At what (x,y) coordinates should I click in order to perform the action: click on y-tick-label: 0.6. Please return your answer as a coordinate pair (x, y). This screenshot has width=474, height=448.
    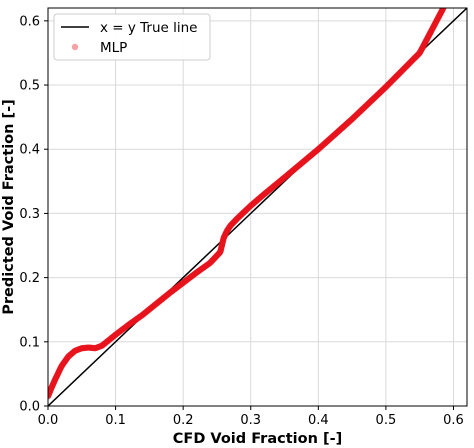
    Looking at the image, I should click on (29, 21).